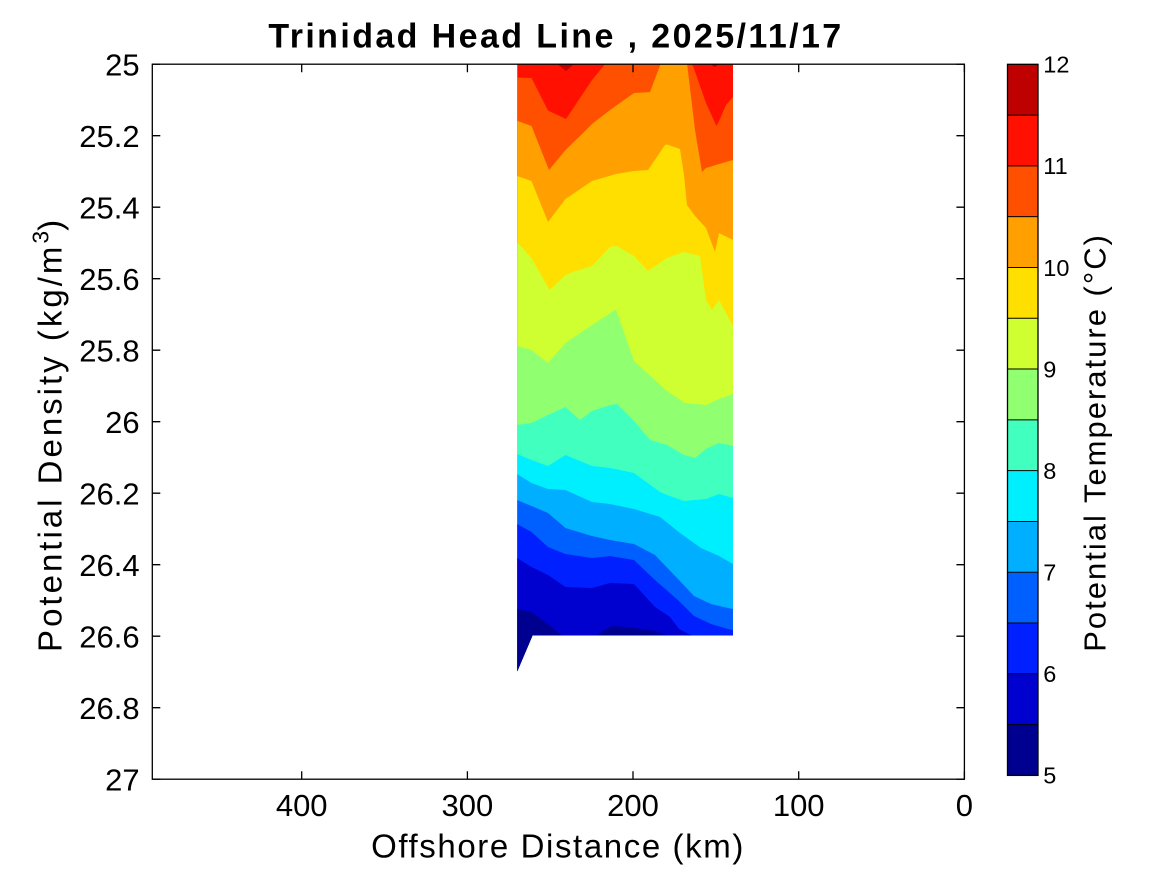 This screenshot has height=880, width=1167. What do you see at coordinates (558, 846) in the screenshot?
I see `svg-text: Offshore Distance (km)` at bounding box center [558, 846].